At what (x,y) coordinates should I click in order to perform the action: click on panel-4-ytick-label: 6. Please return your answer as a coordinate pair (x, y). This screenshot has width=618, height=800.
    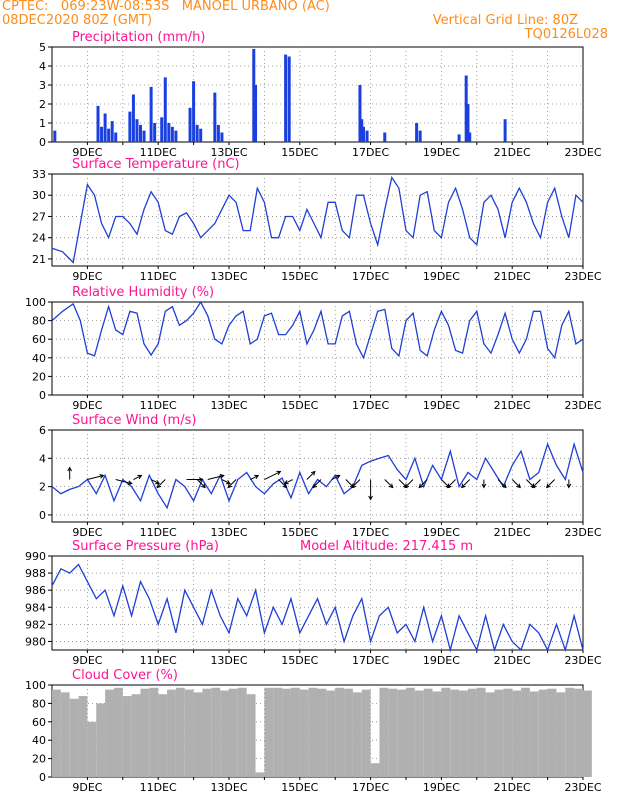
    Looking at the image, I should click on (42, 430).